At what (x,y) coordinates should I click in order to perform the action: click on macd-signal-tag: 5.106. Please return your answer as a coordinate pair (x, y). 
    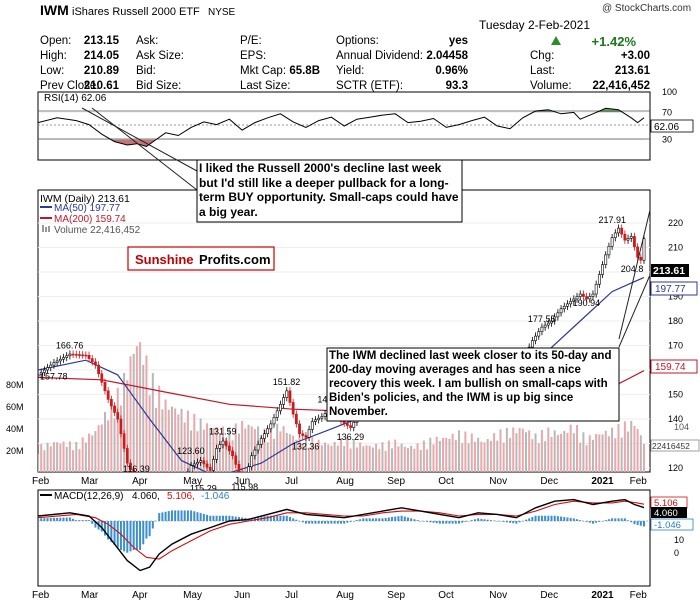
    Looking at the image, I should click on (666, 503).